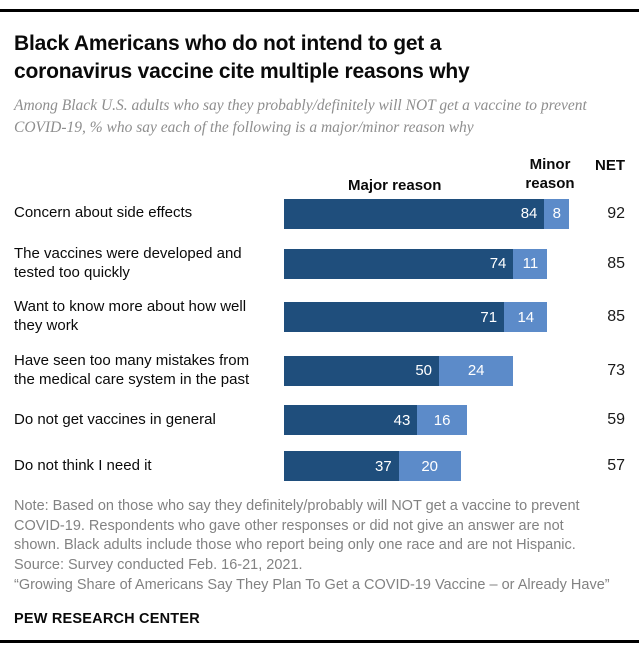 Image resolution: width=639 pixels, height=647 pixels. What do you see at coordinates (399, 263) in the screenshot?
I see `major-reason-bar-segment: 74` at bounding box center [399, 263].